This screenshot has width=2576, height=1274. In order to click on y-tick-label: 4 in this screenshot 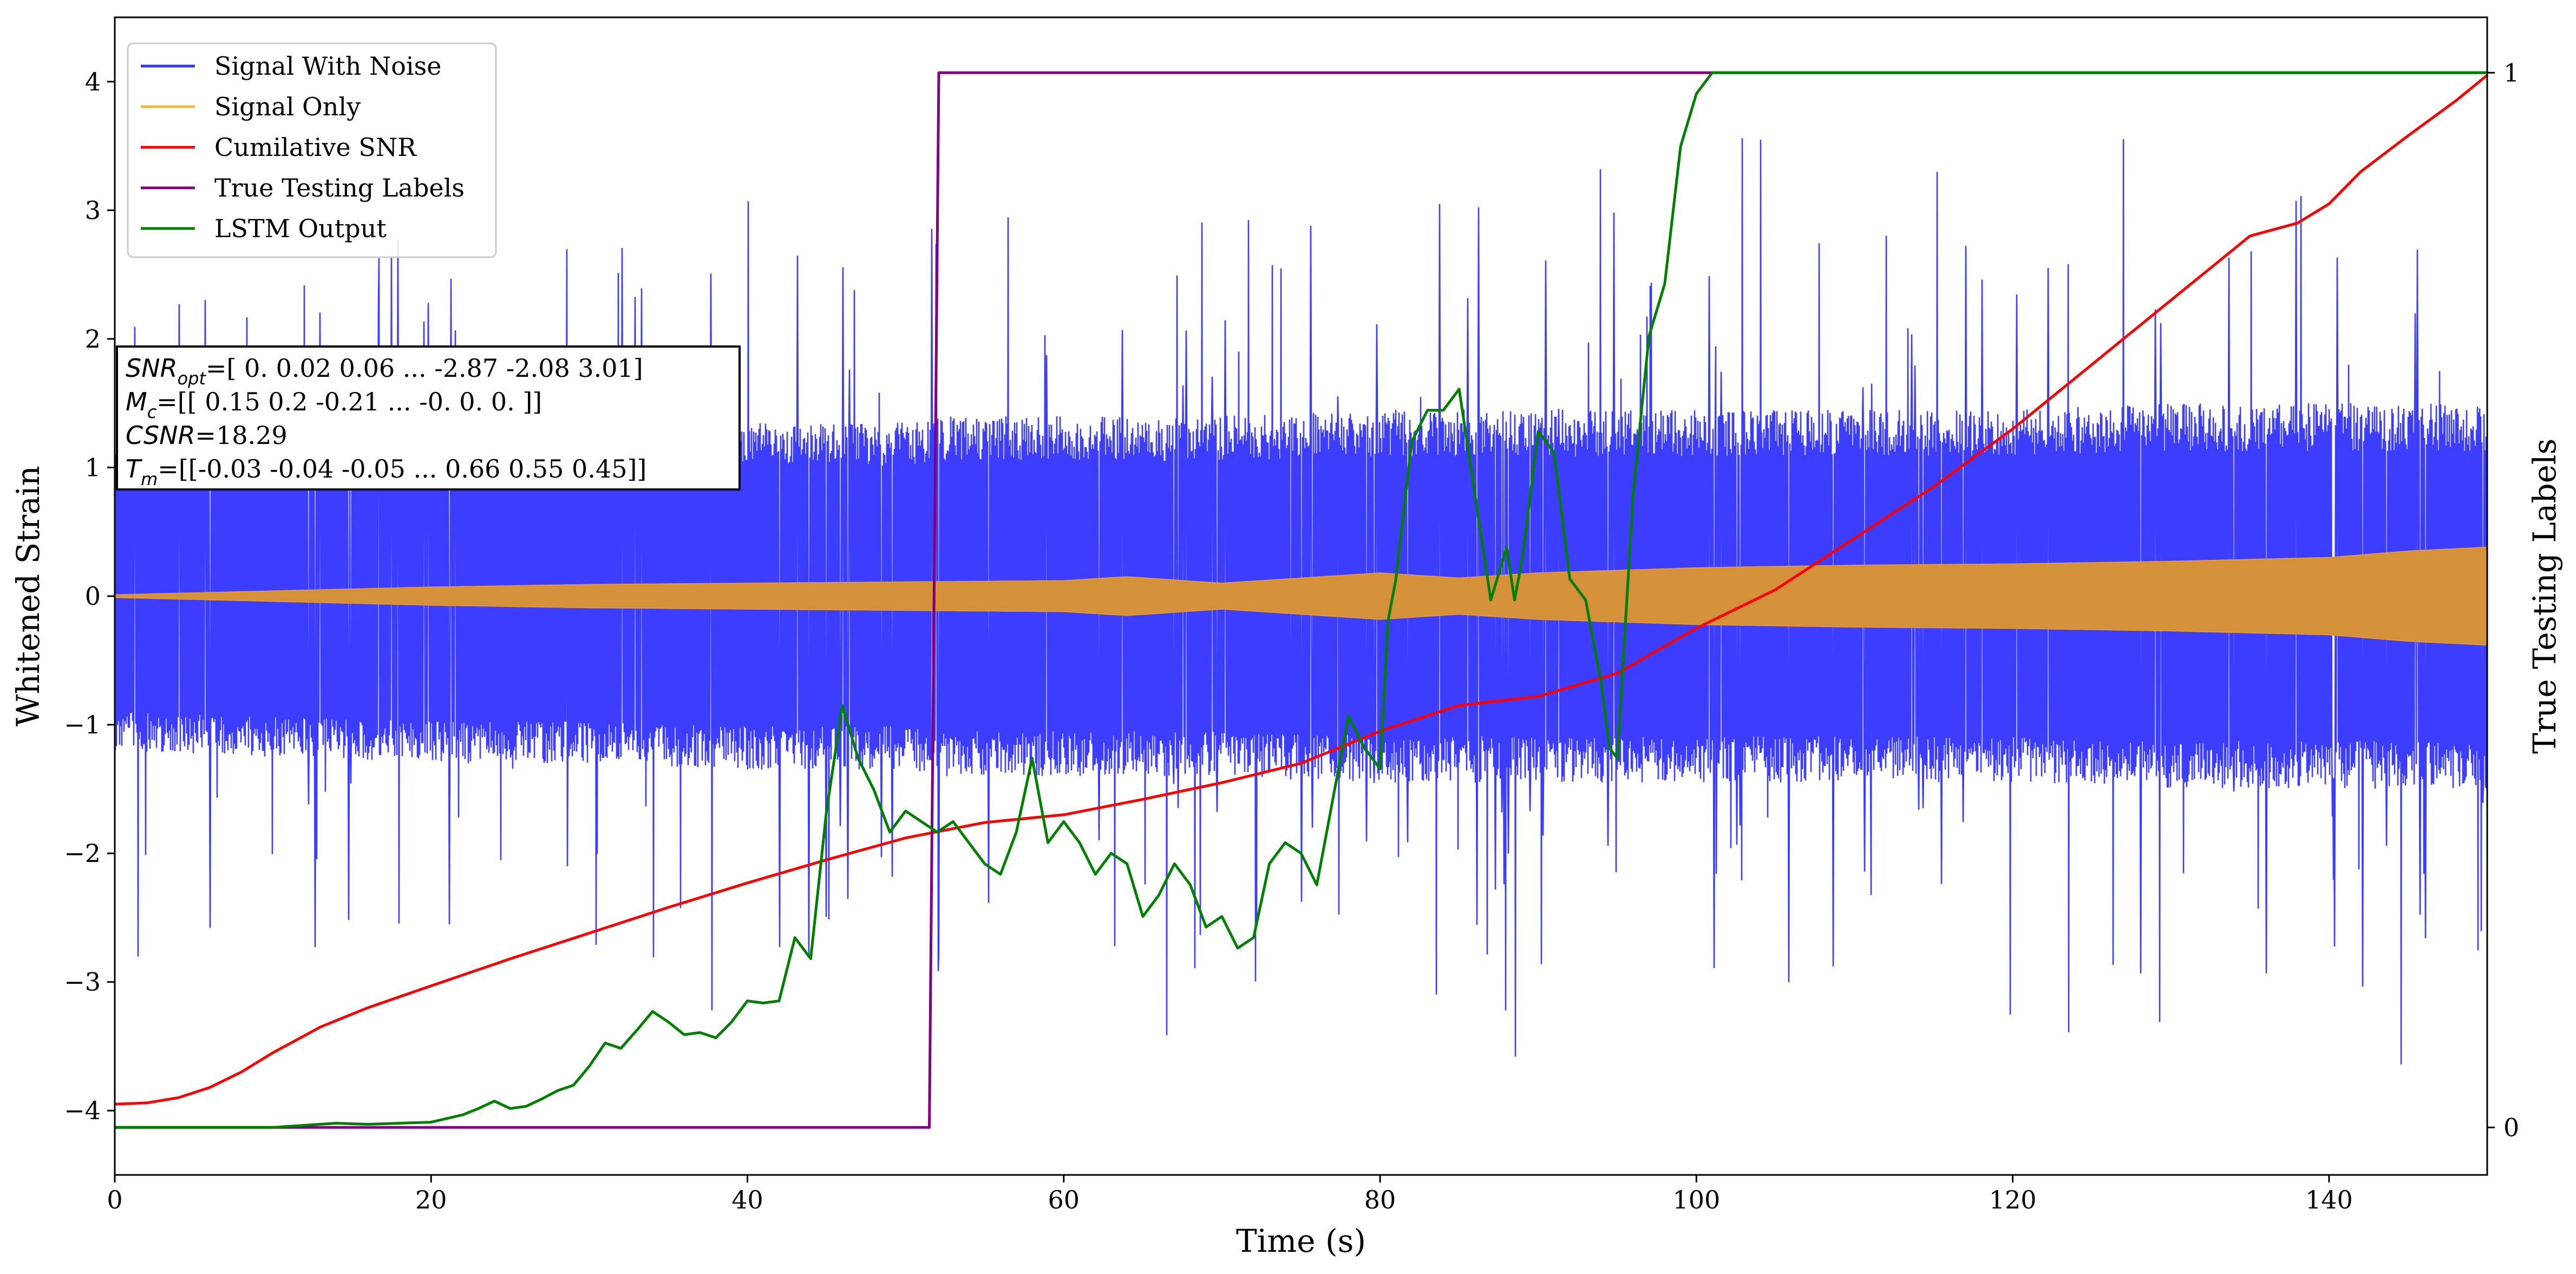, I will do `click(93, 81)`.